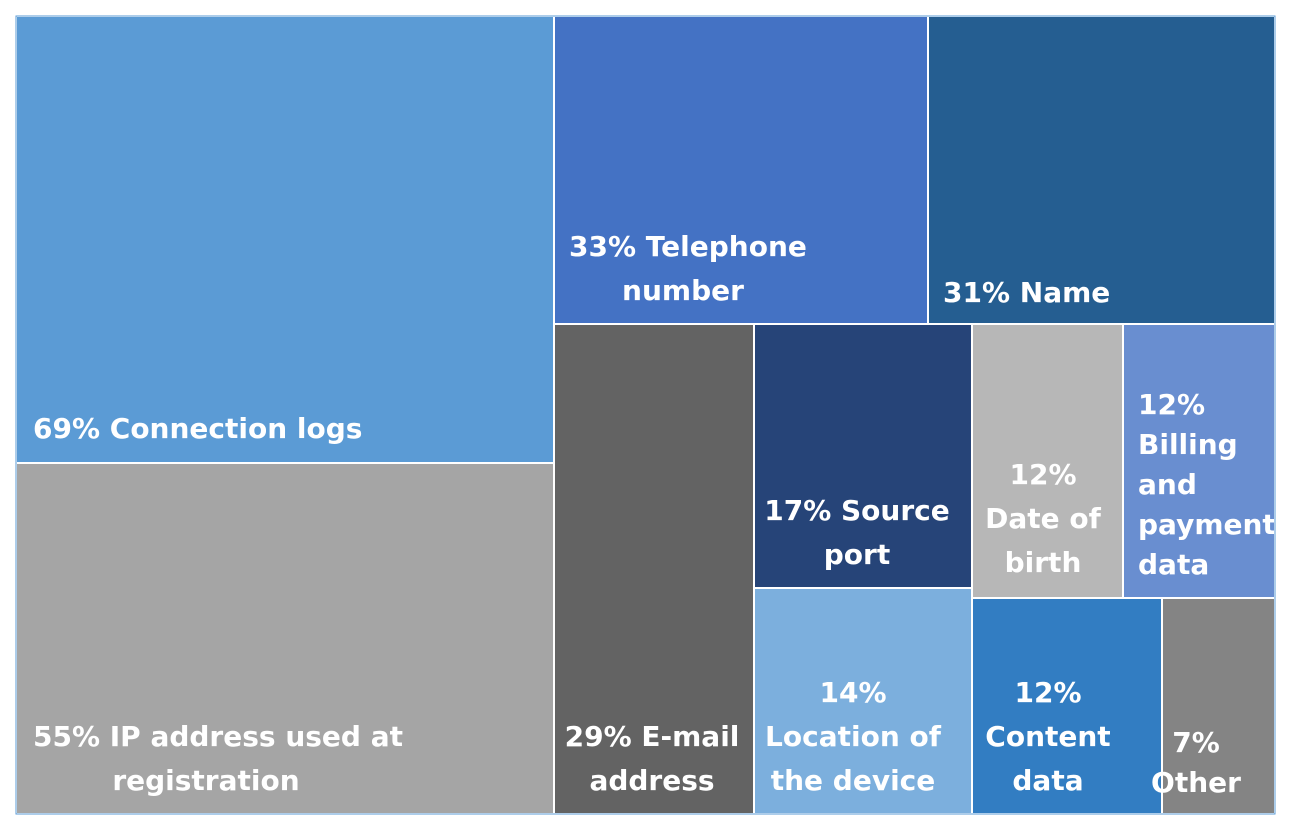 The image size is (1289, 827). I want to click on treemap-label-source-port: 17% Source port, so click(857, 532).